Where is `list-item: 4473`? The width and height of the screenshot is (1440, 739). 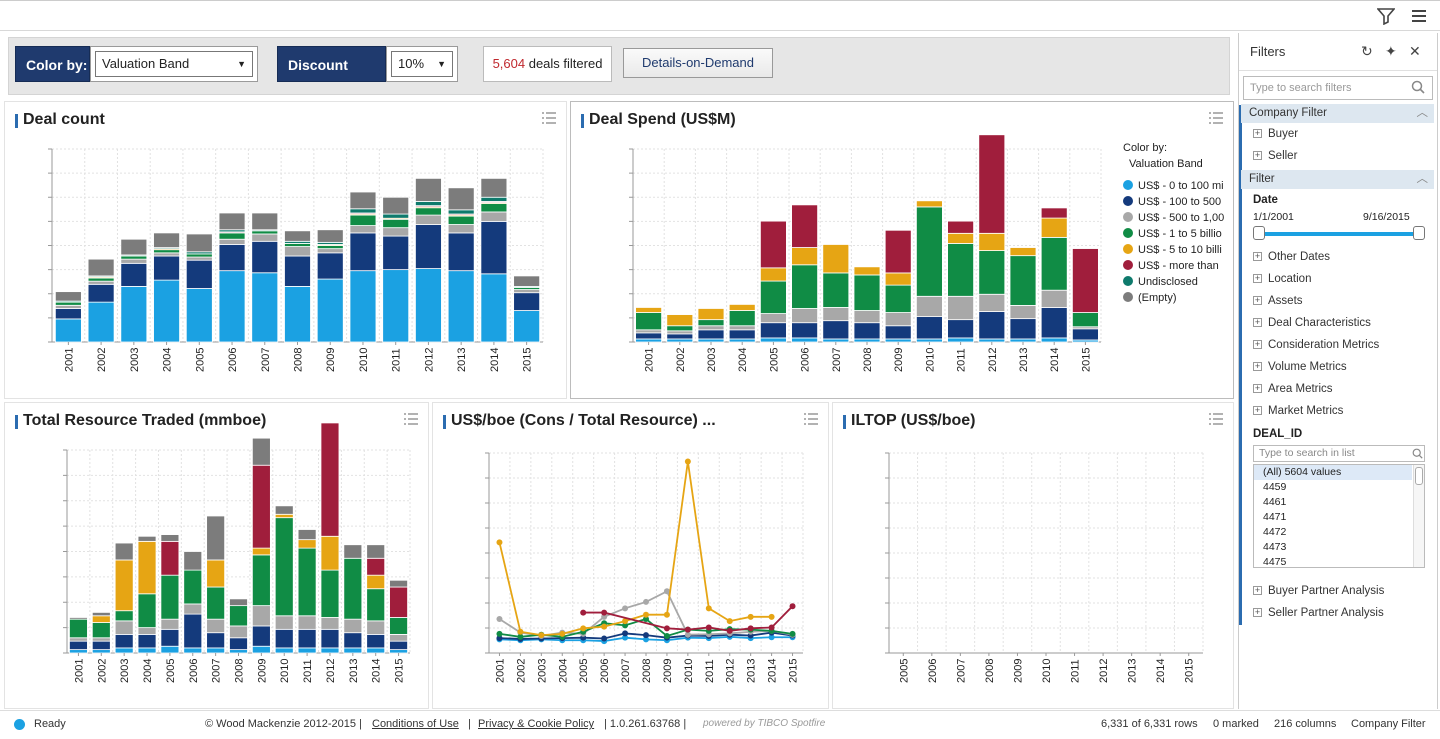
list-item: 4473 is located at coordinates (1275, 547).